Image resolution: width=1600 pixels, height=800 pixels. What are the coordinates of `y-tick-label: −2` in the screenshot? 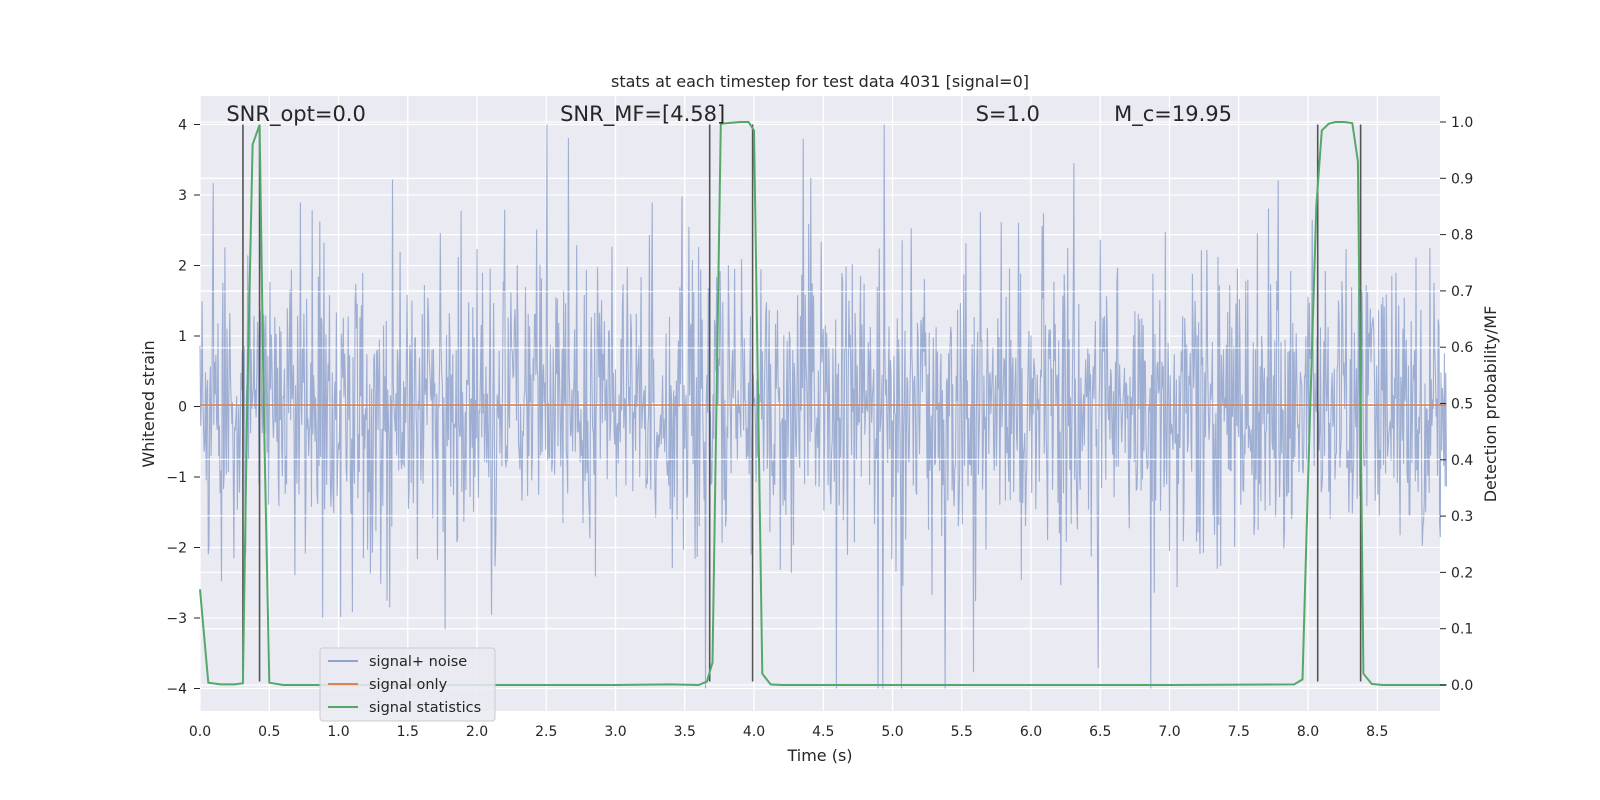 It's located at (176, 549).